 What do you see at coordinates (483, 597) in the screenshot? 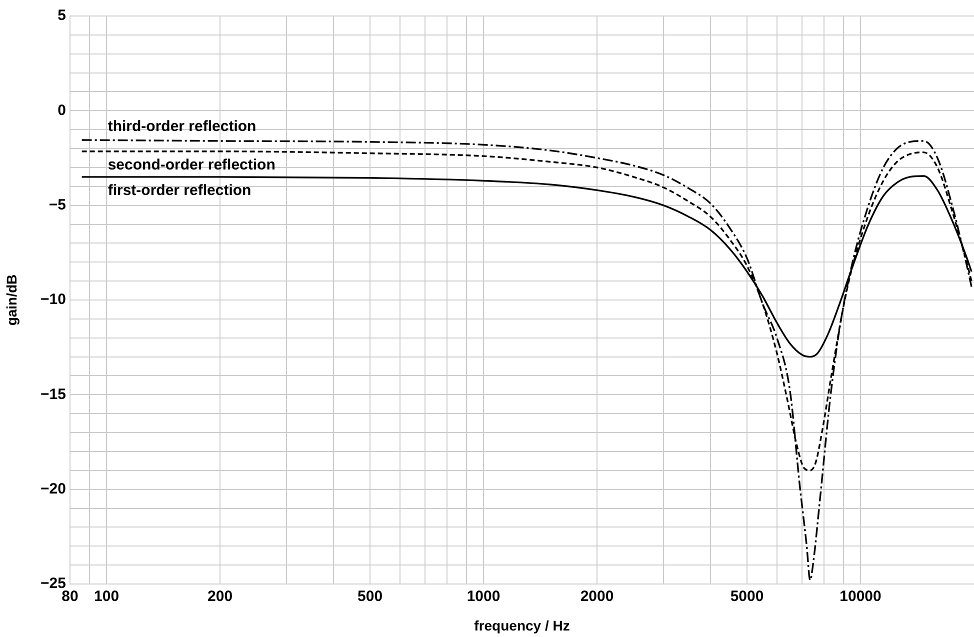
I see `x-tick-label: 1000` at bounding box center [483, 597].